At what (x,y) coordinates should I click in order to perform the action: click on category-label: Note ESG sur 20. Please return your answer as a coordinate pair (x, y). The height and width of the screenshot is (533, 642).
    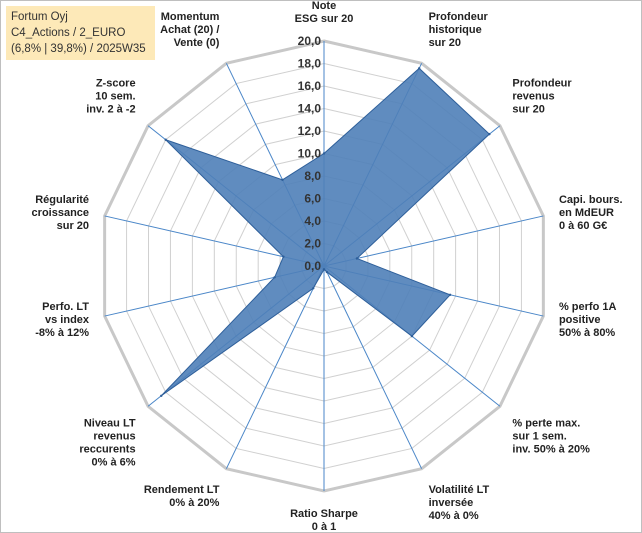
    Looking at the image, I should click on (324, 12).